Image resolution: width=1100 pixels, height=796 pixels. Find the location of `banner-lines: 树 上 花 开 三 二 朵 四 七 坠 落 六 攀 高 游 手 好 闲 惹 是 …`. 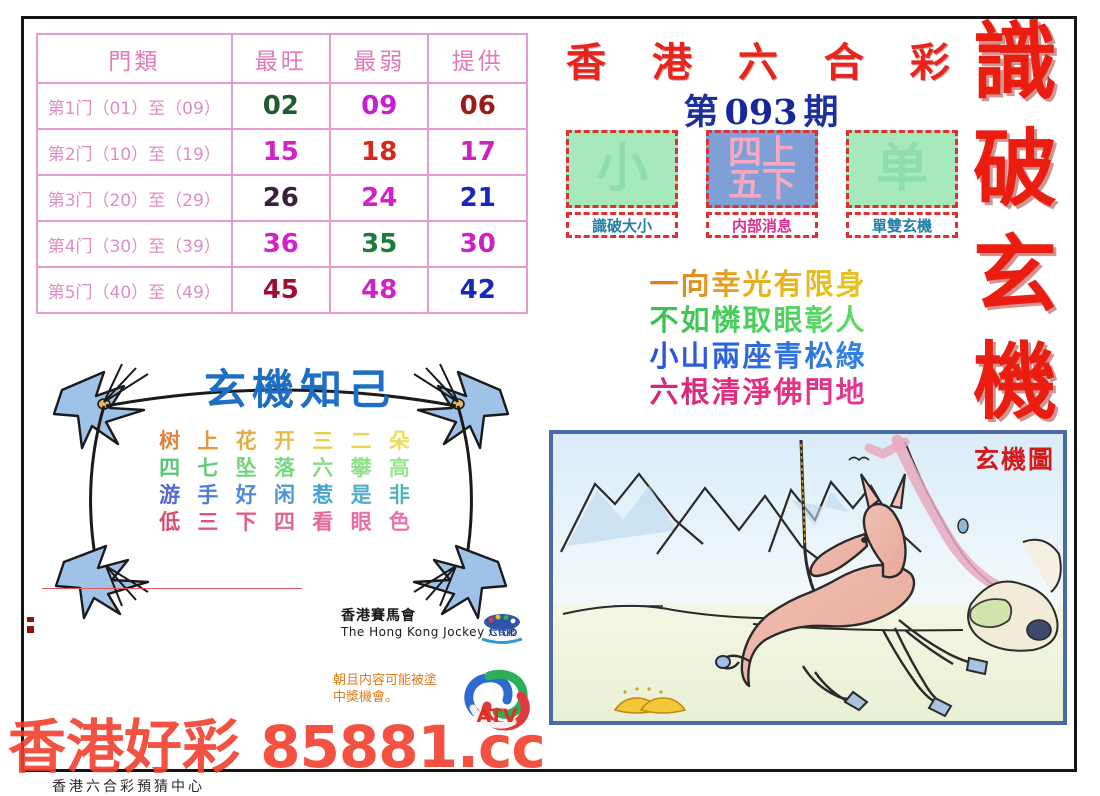

banner-lines: 树 上 花 开 三 二 朵 四 七 坠 落 六 攀 高 游 手 好 闲 惹 是 … is located at coordinates (287, 482).